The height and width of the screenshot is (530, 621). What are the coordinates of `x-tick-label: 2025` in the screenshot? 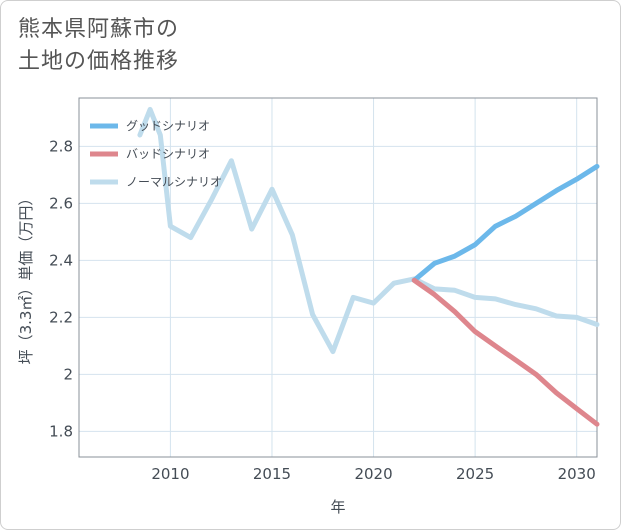 It's located at (475, 474).